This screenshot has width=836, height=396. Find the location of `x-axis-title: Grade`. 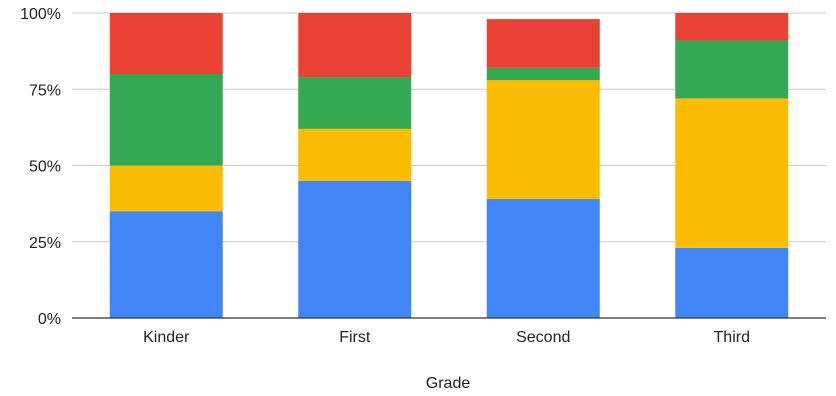

x-axis-title: Grade is located at coordinates (448, 383).